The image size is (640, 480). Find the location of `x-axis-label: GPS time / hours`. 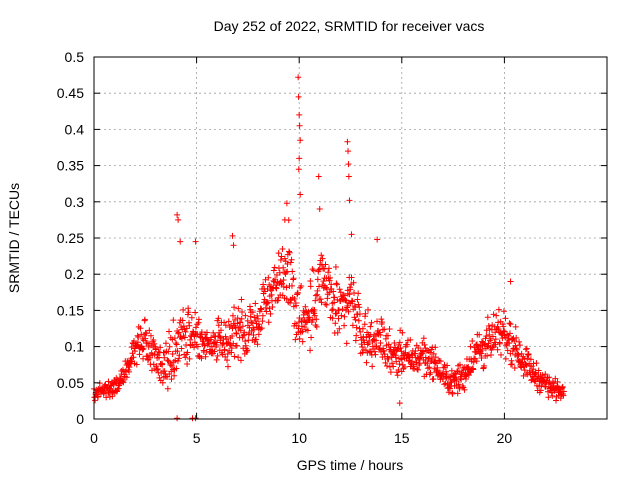

x-axis-label: GPS time / hours is located at coordinates (350, 465).